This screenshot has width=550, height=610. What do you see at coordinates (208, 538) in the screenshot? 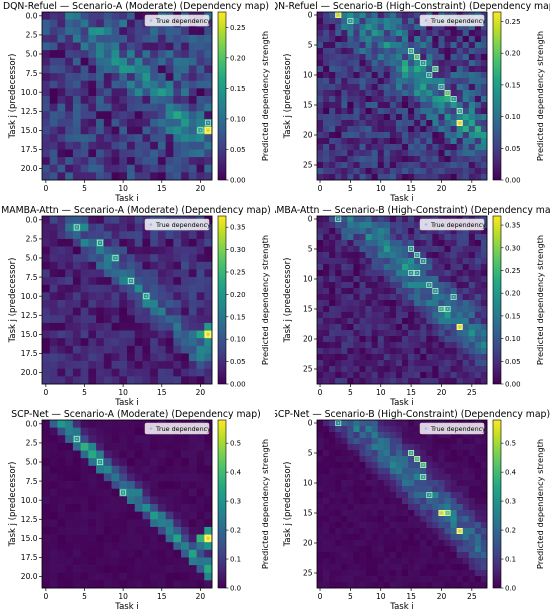
I see `true-dependency-dot` at bounding box center [208, 538].